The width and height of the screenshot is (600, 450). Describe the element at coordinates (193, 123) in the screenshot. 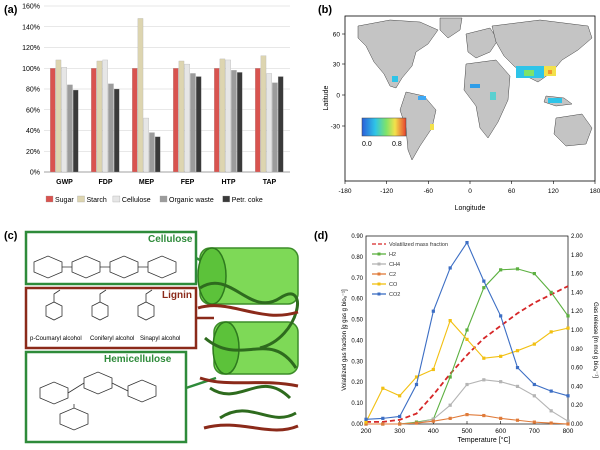

I see `bar-fep-organic-waste` at that location.